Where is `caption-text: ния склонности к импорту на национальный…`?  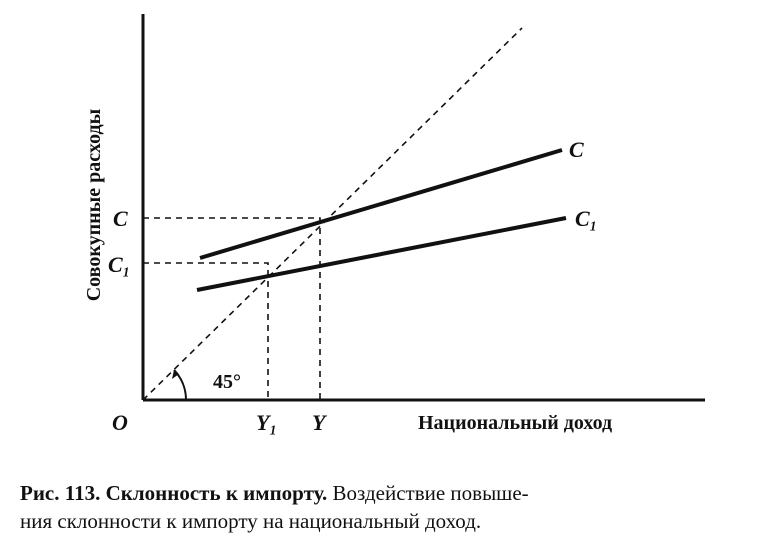
caption-text: ния склонности к импорту на национальный… is located at coordinates (250, 521).